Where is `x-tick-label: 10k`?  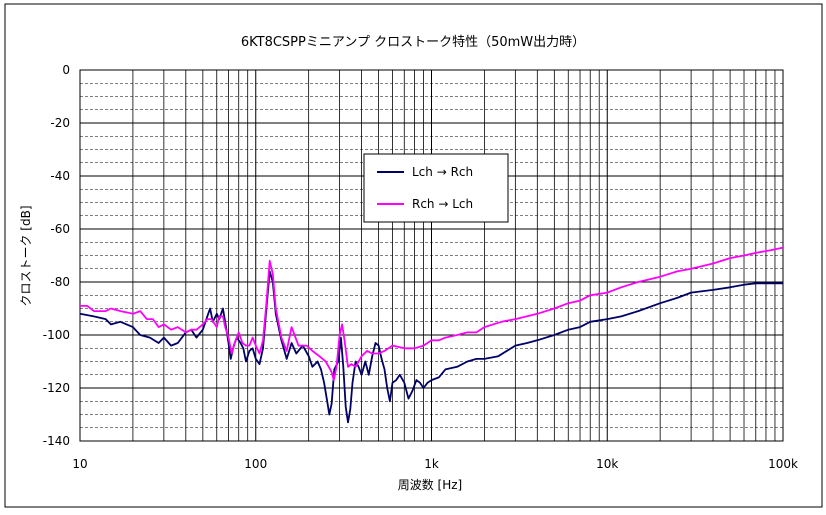
x-tick-label: 10k is located at coordinates (607, 464).